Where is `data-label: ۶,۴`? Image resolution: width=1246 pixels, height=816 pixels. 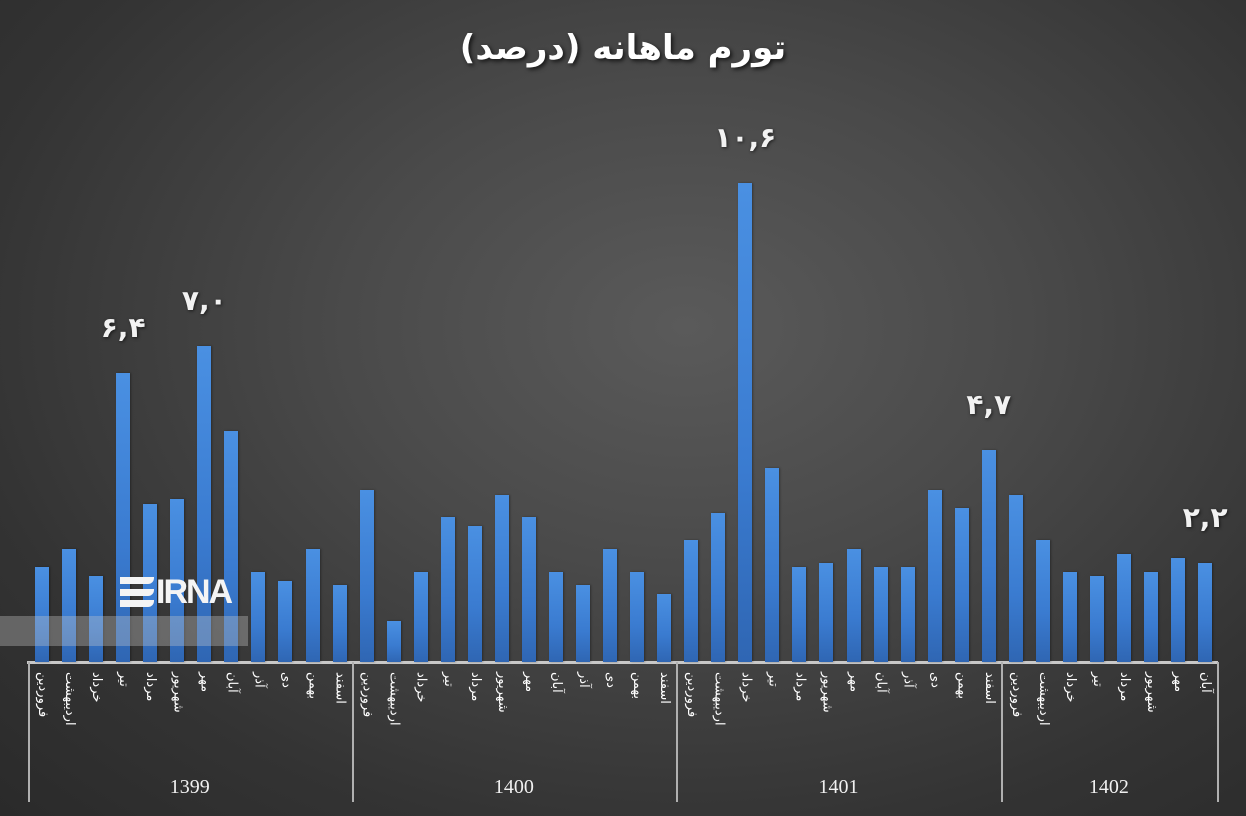
data-label: ۶,۴ is located at coordinates (123, 327).